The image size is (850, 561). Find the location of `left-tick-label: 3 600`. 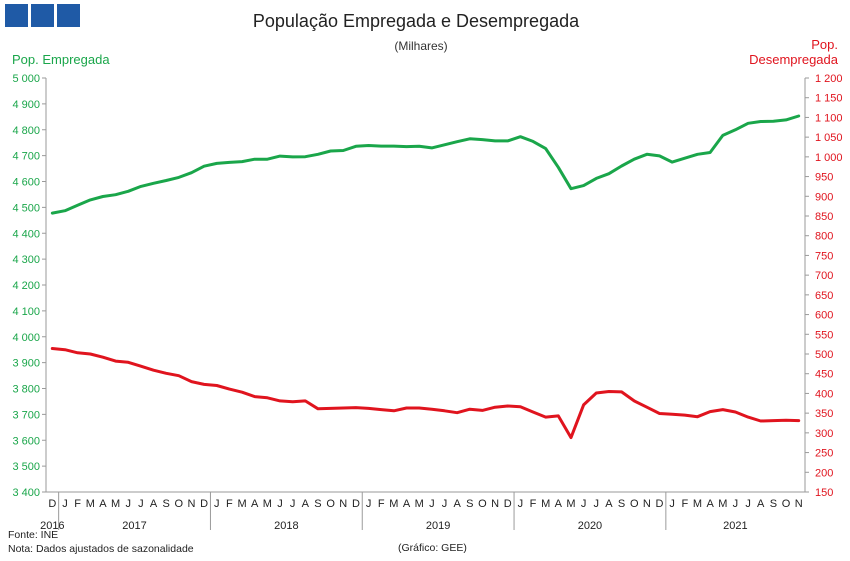

left-tick-label: 3 600 is located at coordinates (26, 441).